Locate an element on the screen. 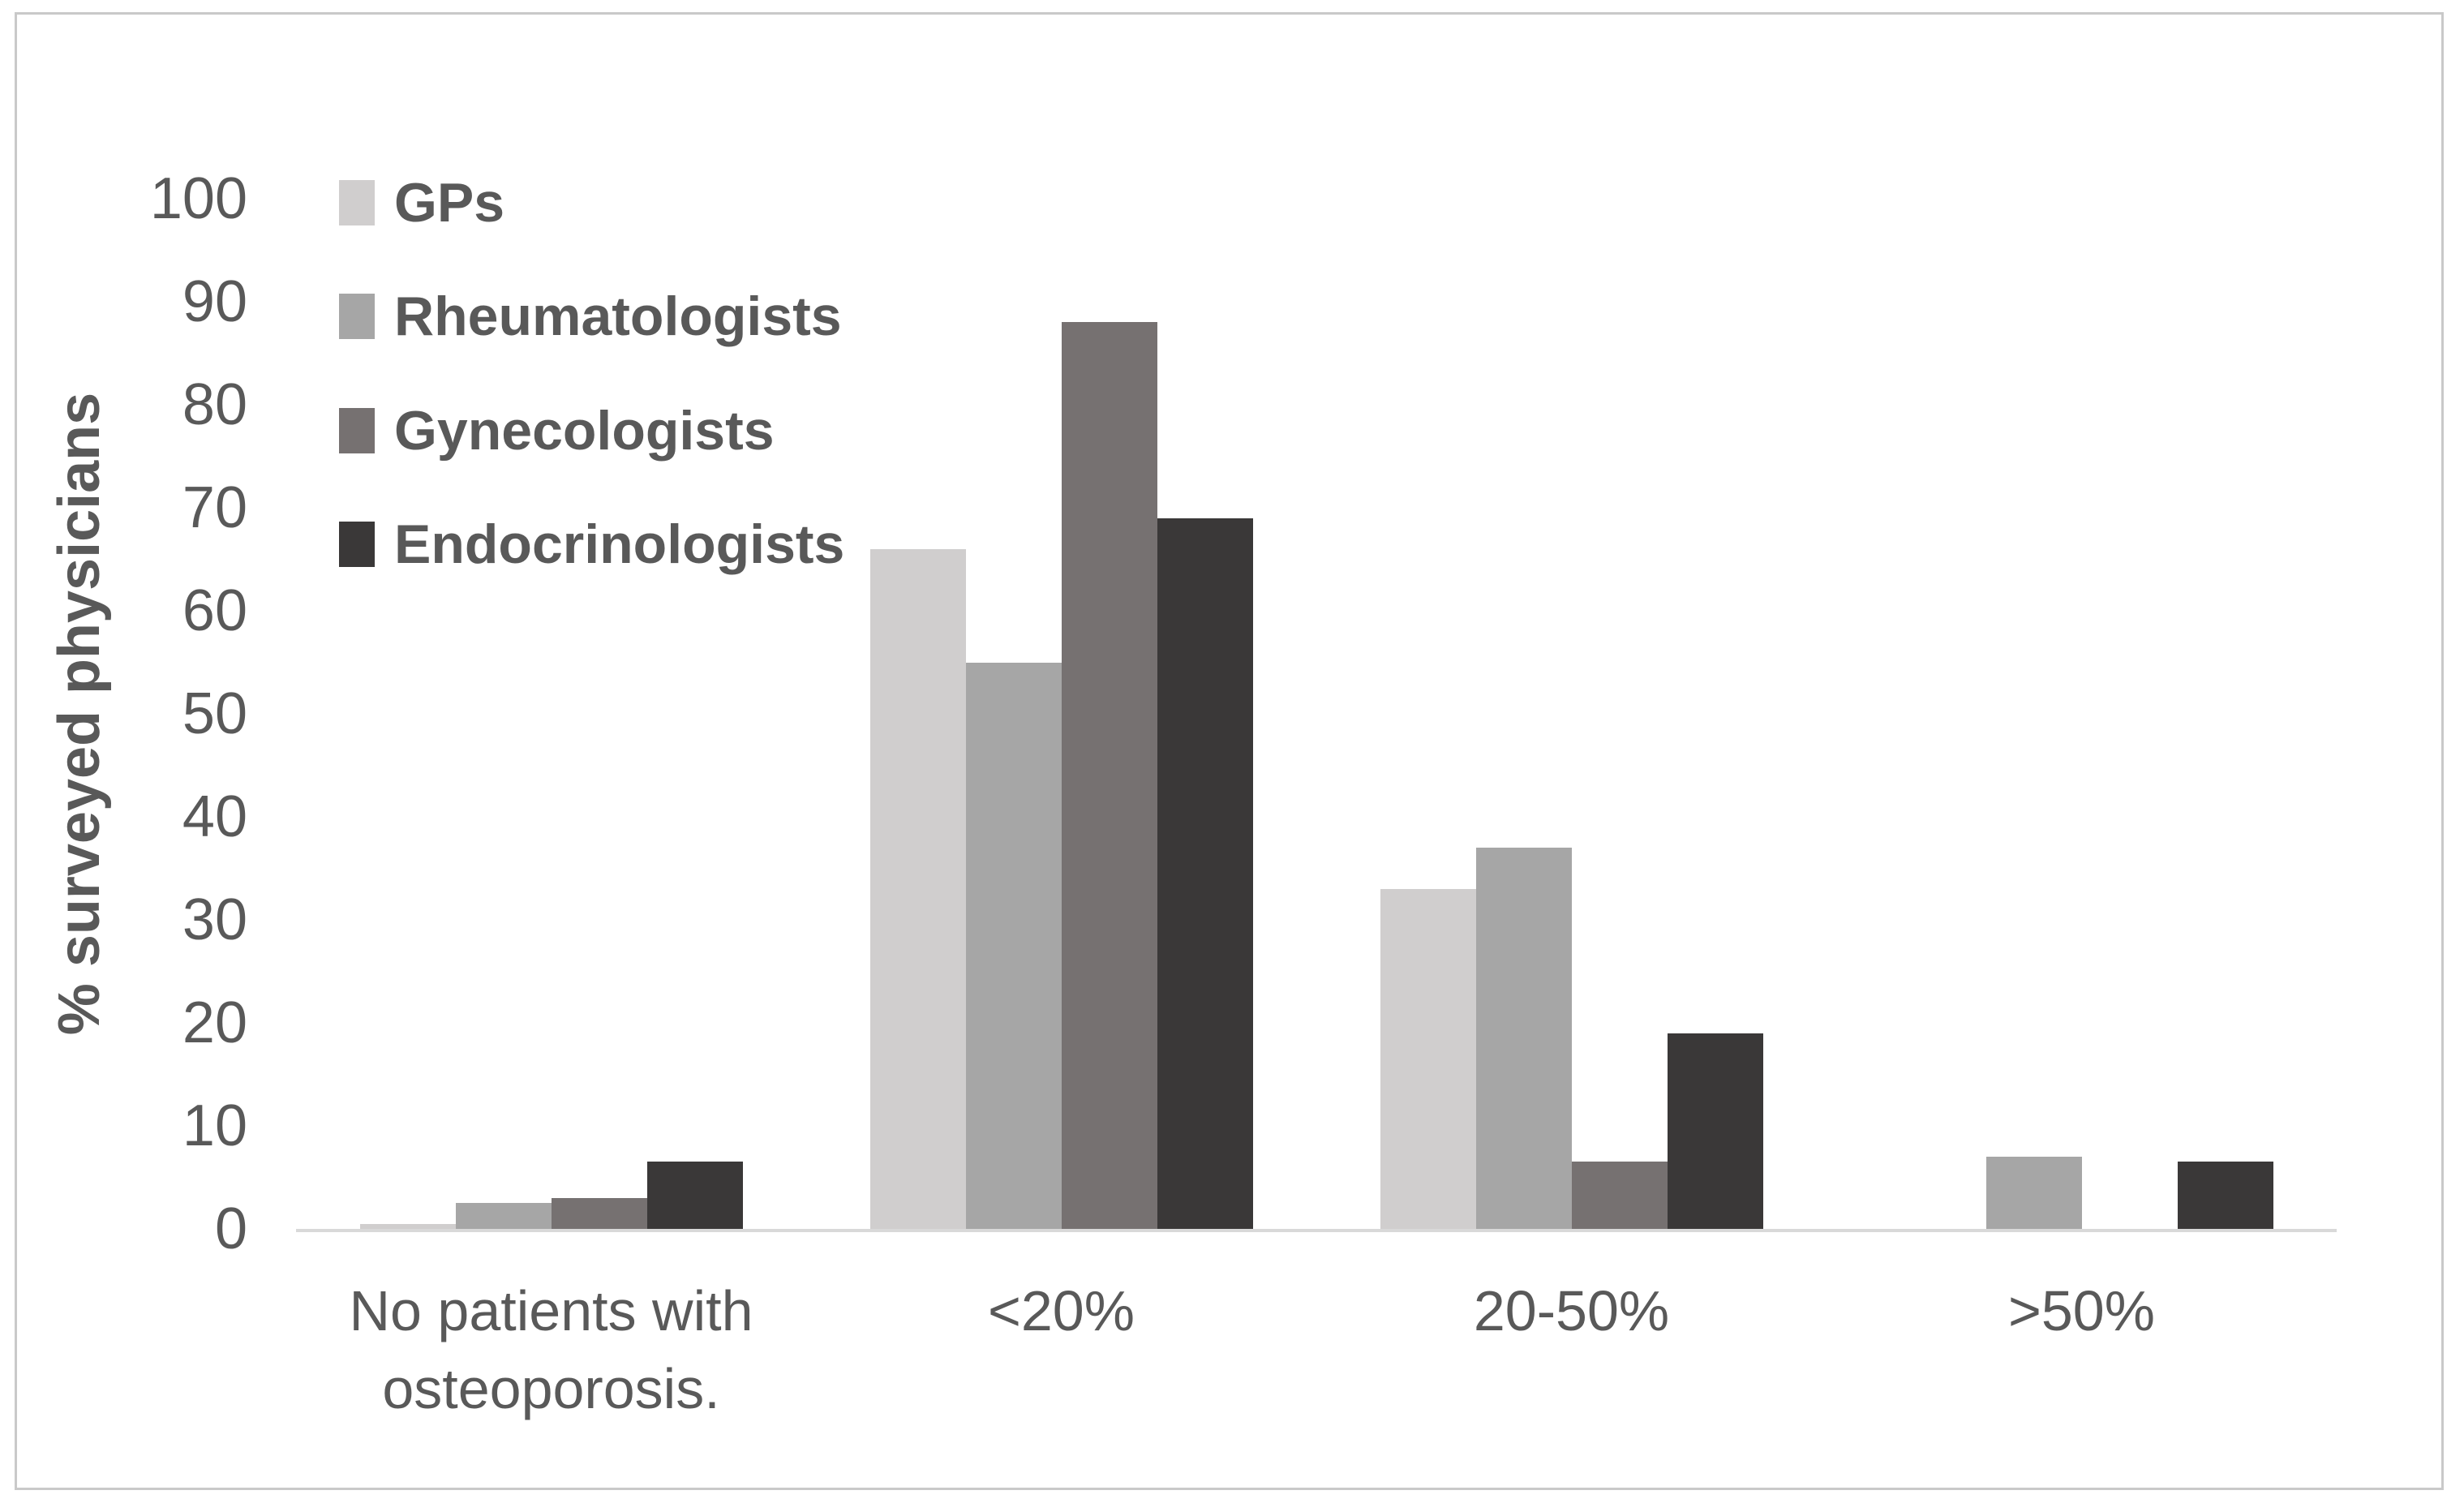 Image resolution: width=2464 pixels, height=1499 pixels. legend-item-gynecologists: Gynecologists is located at coordinates (557, 430).